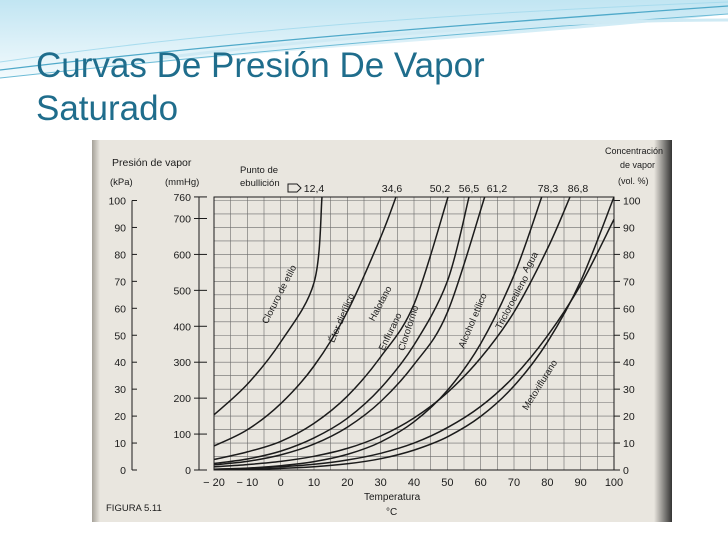 The width and height of the screenshot is (728, 546). What do you see at coordinates (259, 170) in the screenshot?
I see `boiling-point-label: Punto de` at bounding box center [259, 170].